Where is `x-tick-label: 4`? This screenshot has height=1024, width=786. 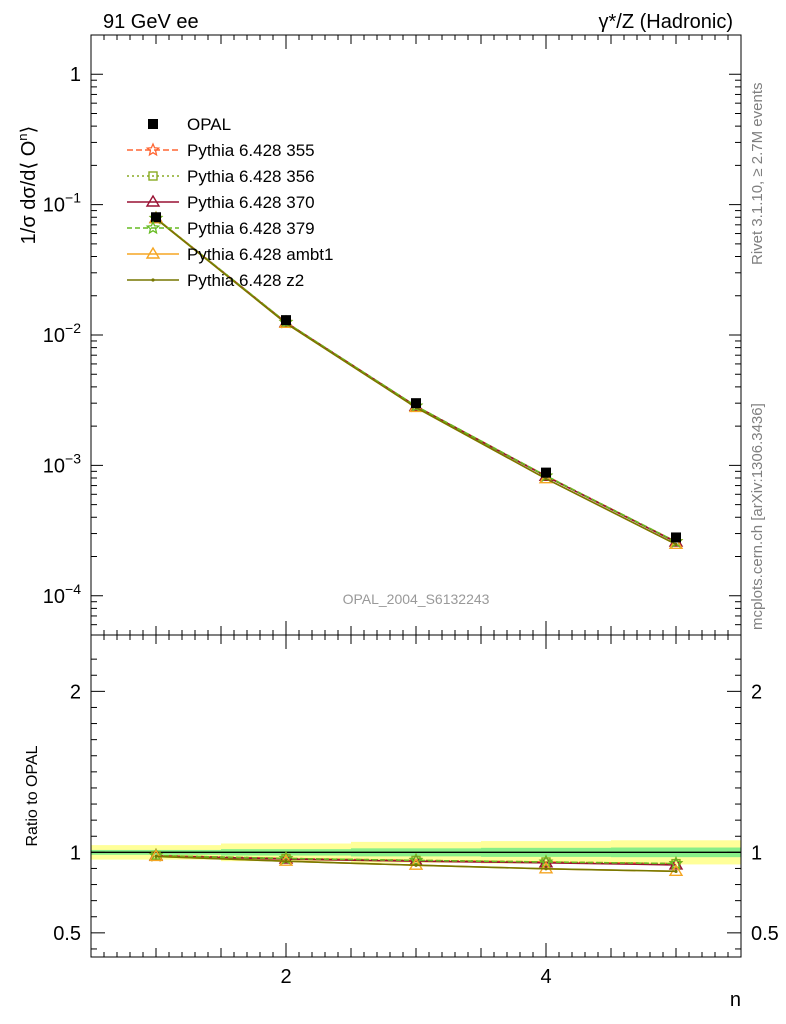 x-tick-label: 4 is located at coordinates (545, 977).